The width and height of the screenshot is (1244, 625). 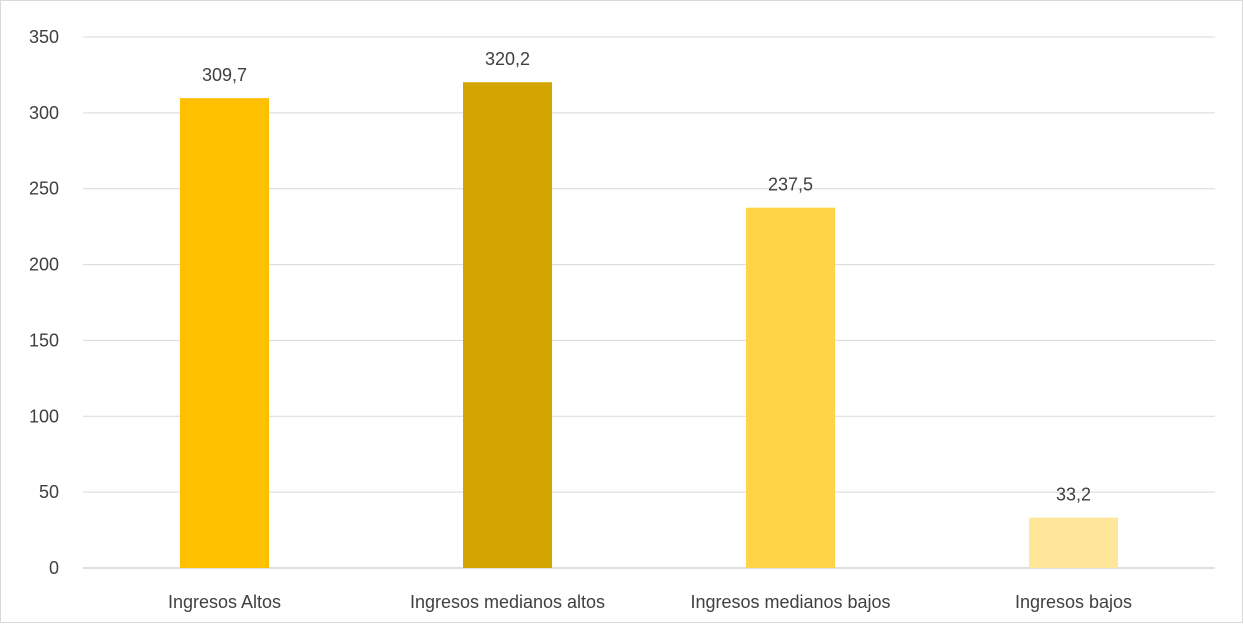 I want to click on y-tick-label: 150, so click(x=44, y=340).